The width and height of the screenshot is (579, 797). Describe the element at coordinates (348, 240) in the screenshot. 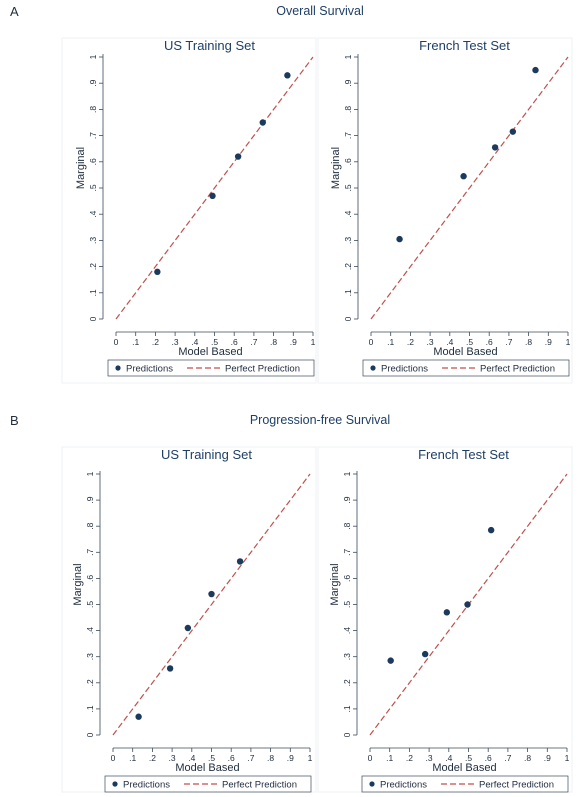

I see `y-tick-label: .3` at that location.